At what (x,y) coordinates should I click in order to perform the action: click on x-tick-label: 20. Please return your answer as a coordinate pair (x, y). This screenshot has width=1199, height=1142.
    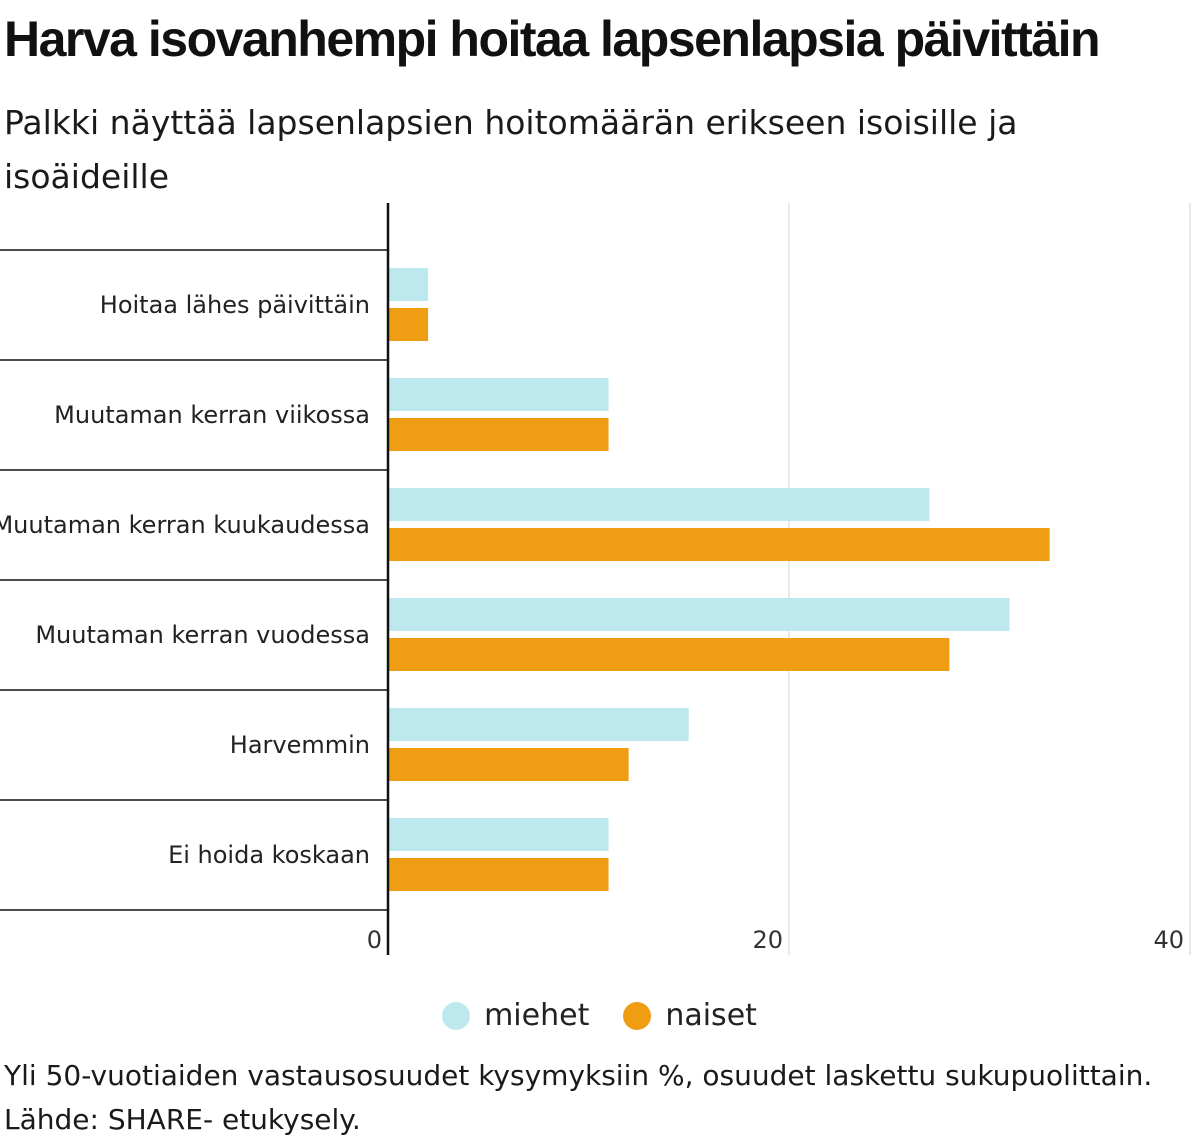
    Looking at the image, I should click on (767, 940).